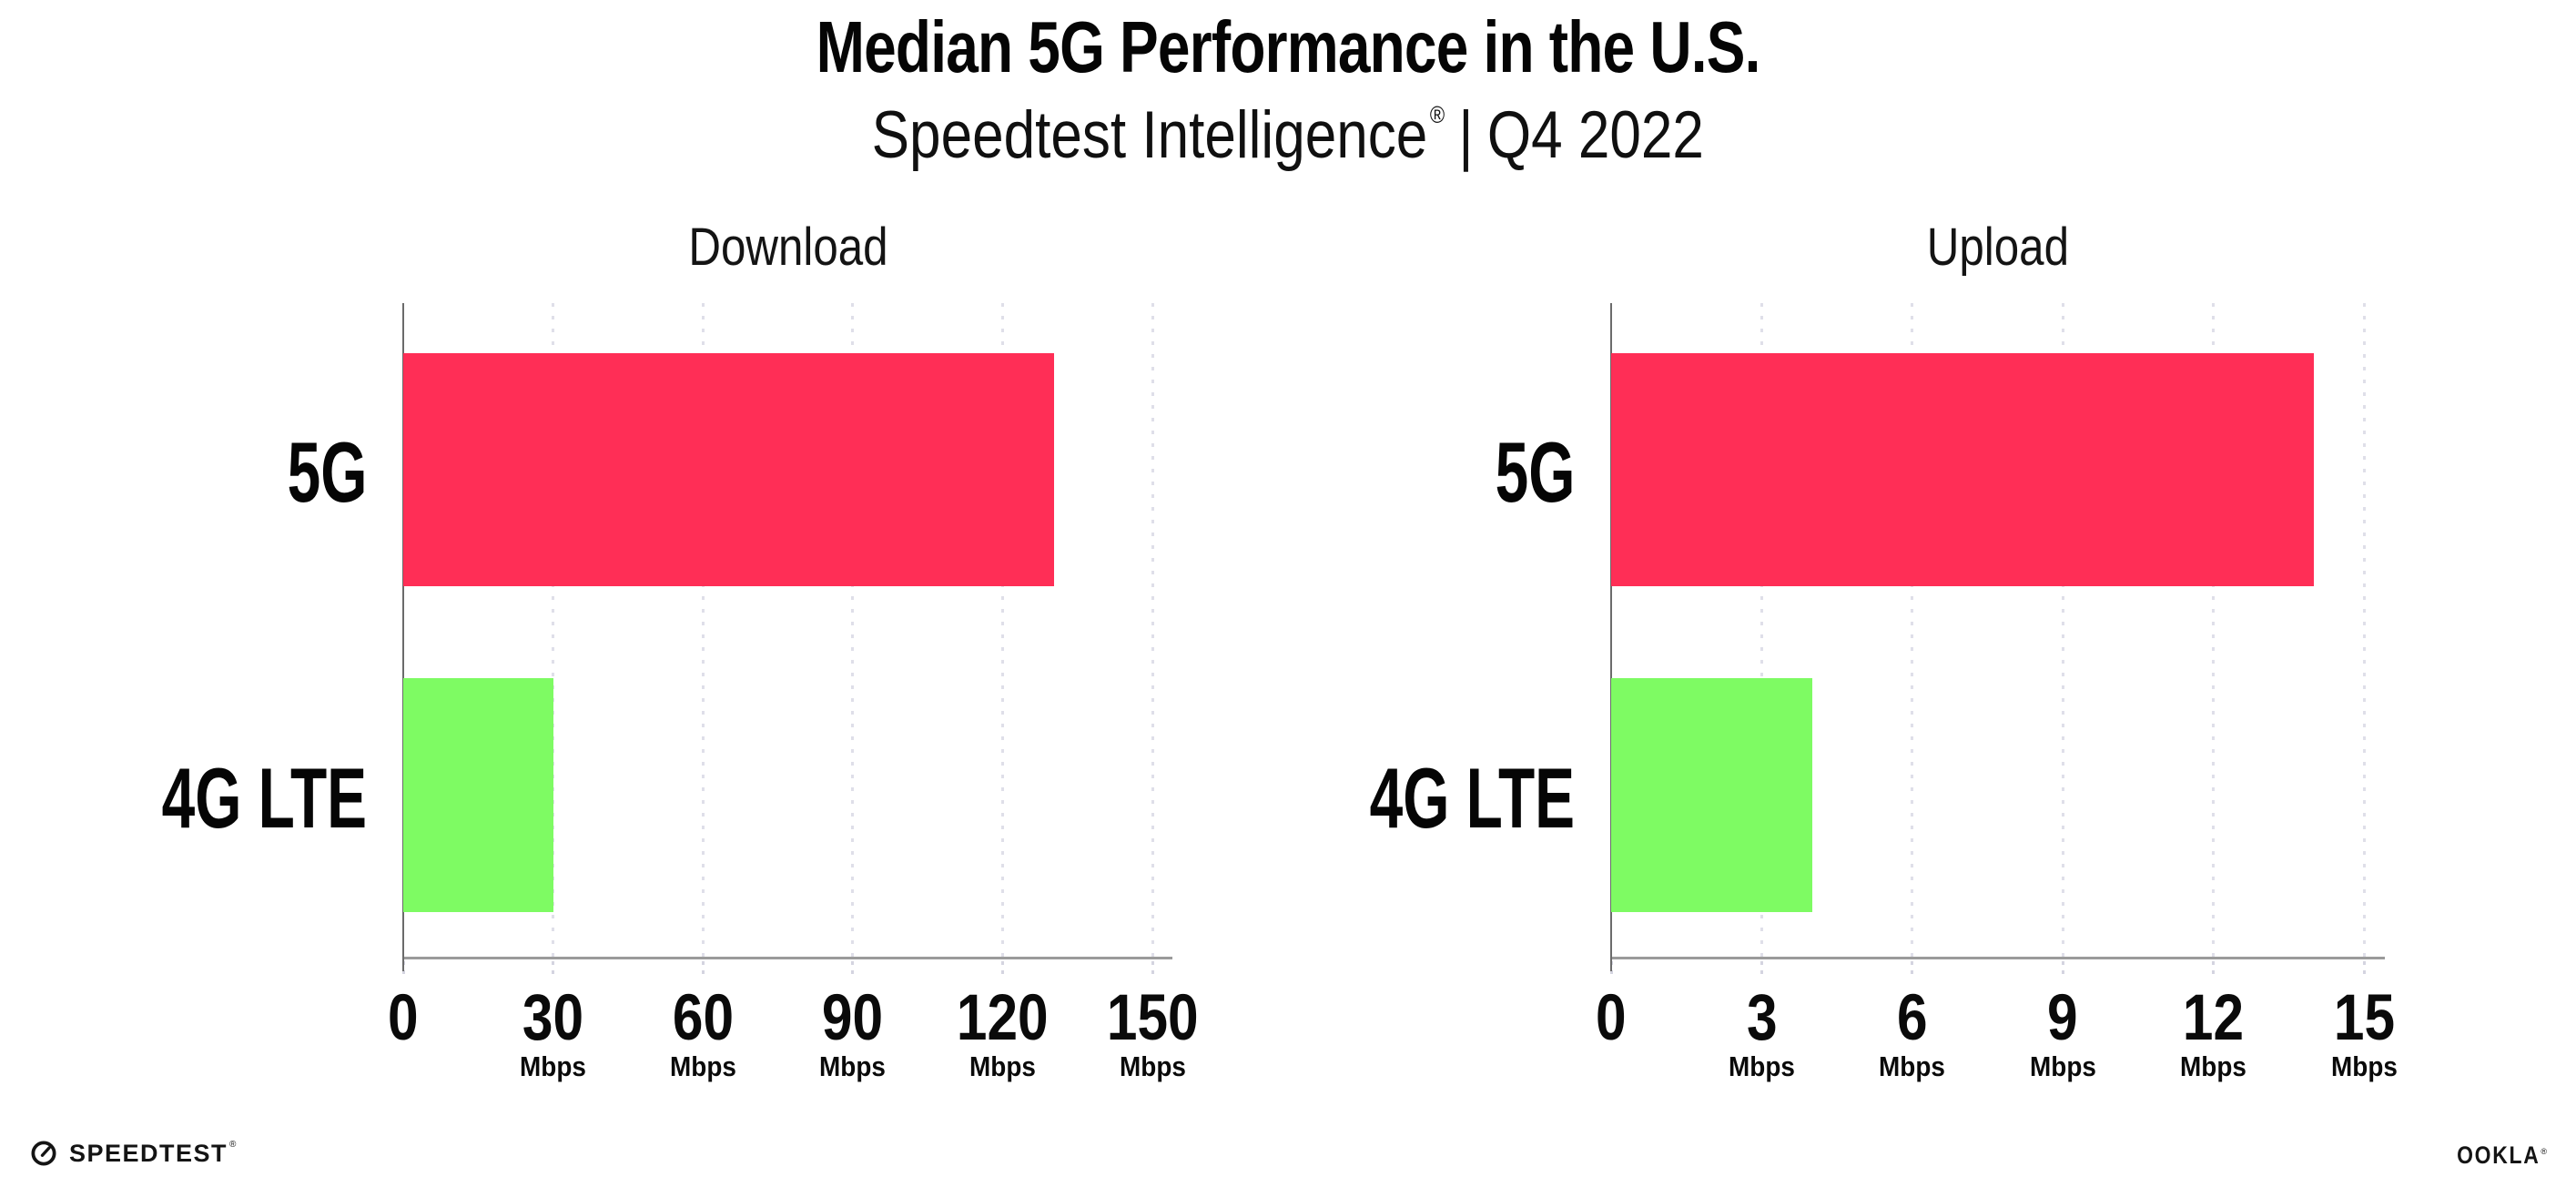 The width and height of the screenshot is (2576, 1197). I want to click on category-label-5g-download: 5G, so click(183, 473).